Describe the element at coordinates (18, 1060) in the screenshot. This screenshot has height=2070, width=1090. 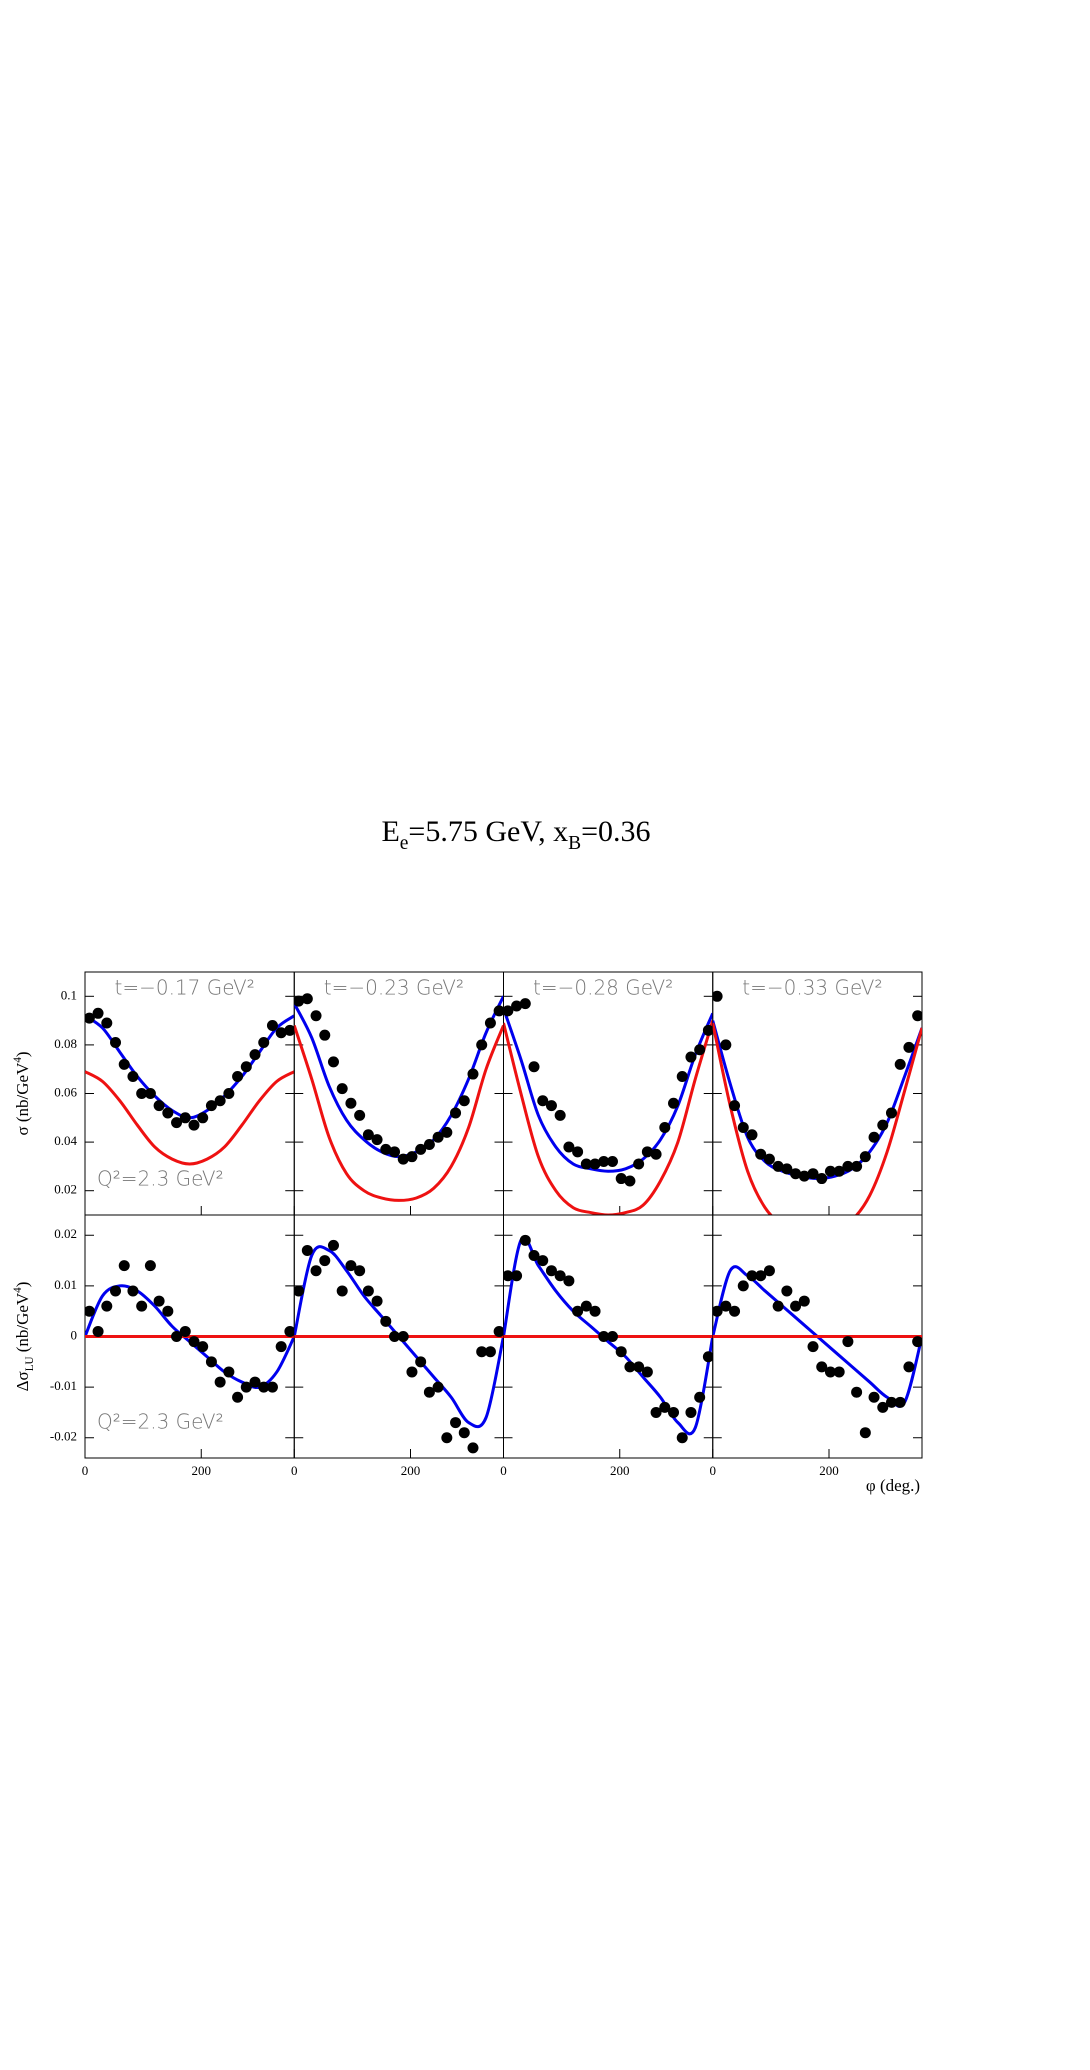
I see `text-part: 4` at that location.